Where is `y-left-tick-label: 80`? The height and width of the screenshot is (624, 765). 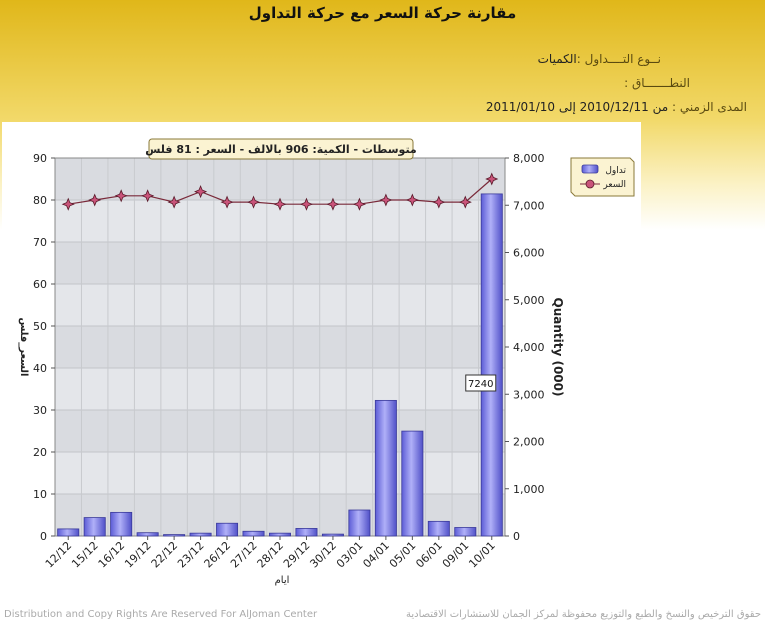 y-left-tick-label: 80 is located at coordinates (40, 200).